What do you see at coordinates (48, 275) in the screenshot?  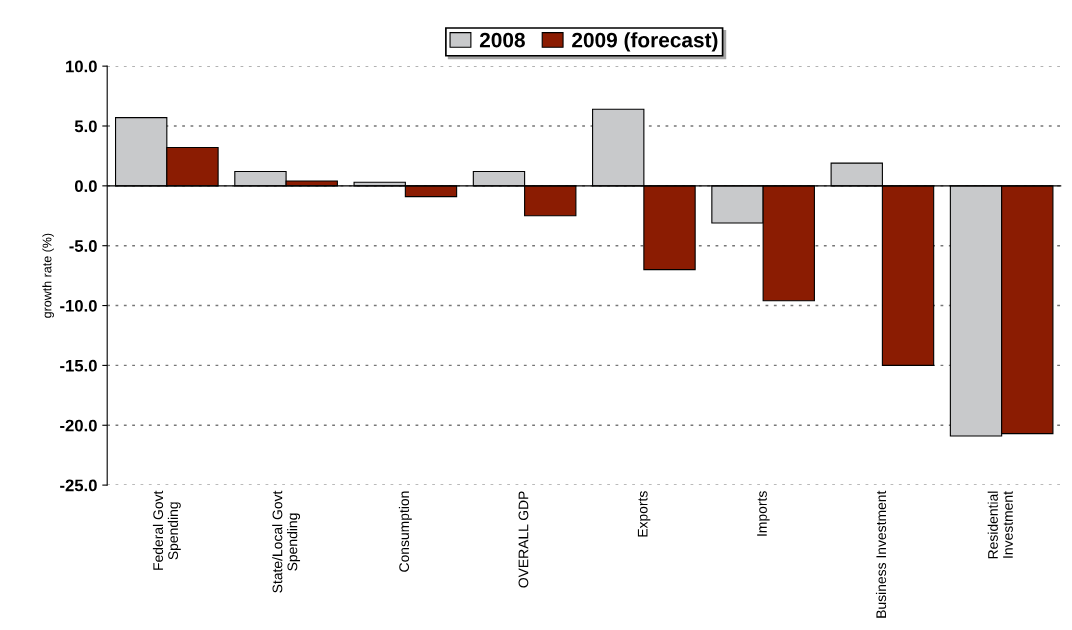 I see `y-axis-title: growth rate (%)` at bounding box center [48, 275].